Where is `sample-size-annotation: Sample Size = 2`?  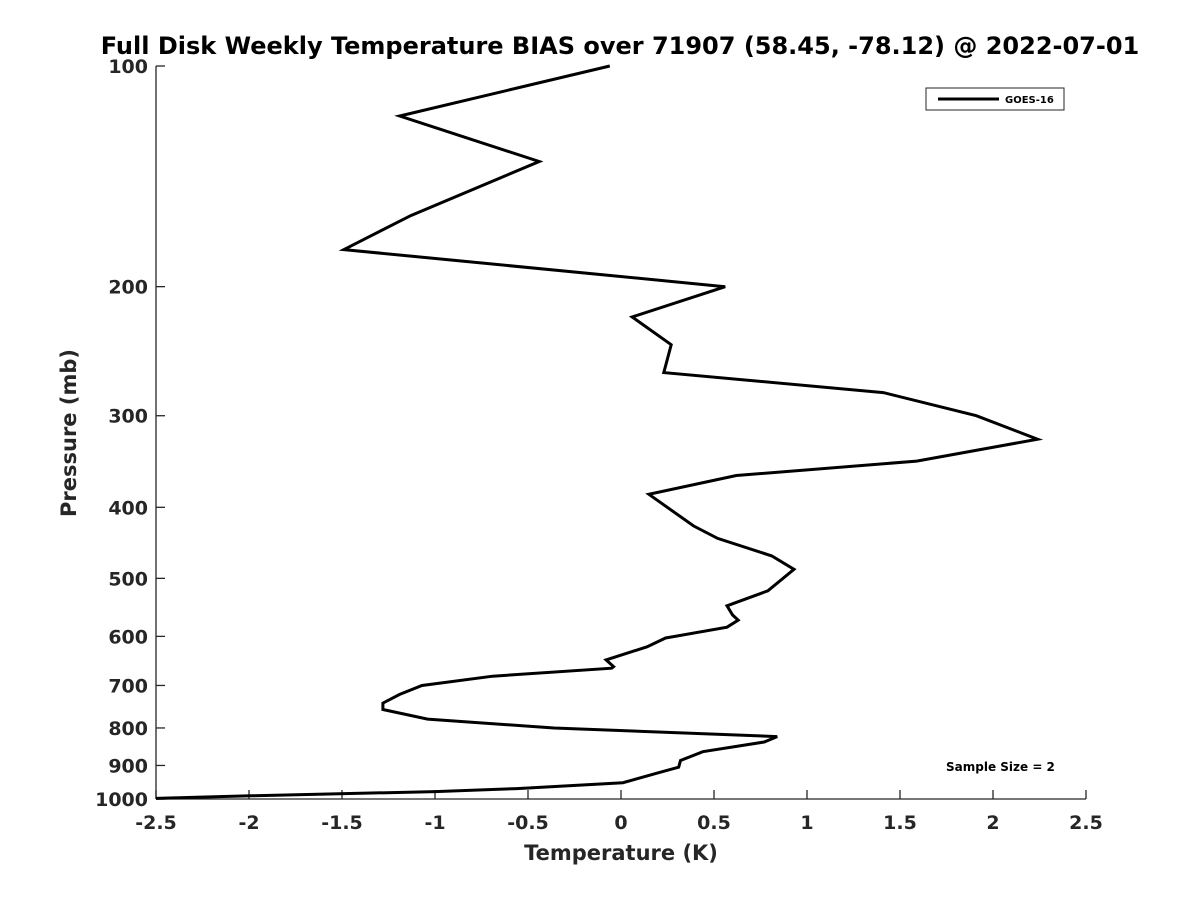
sample-size-annotation: Sample Size = 2 is located at coordinates (1000, 767).